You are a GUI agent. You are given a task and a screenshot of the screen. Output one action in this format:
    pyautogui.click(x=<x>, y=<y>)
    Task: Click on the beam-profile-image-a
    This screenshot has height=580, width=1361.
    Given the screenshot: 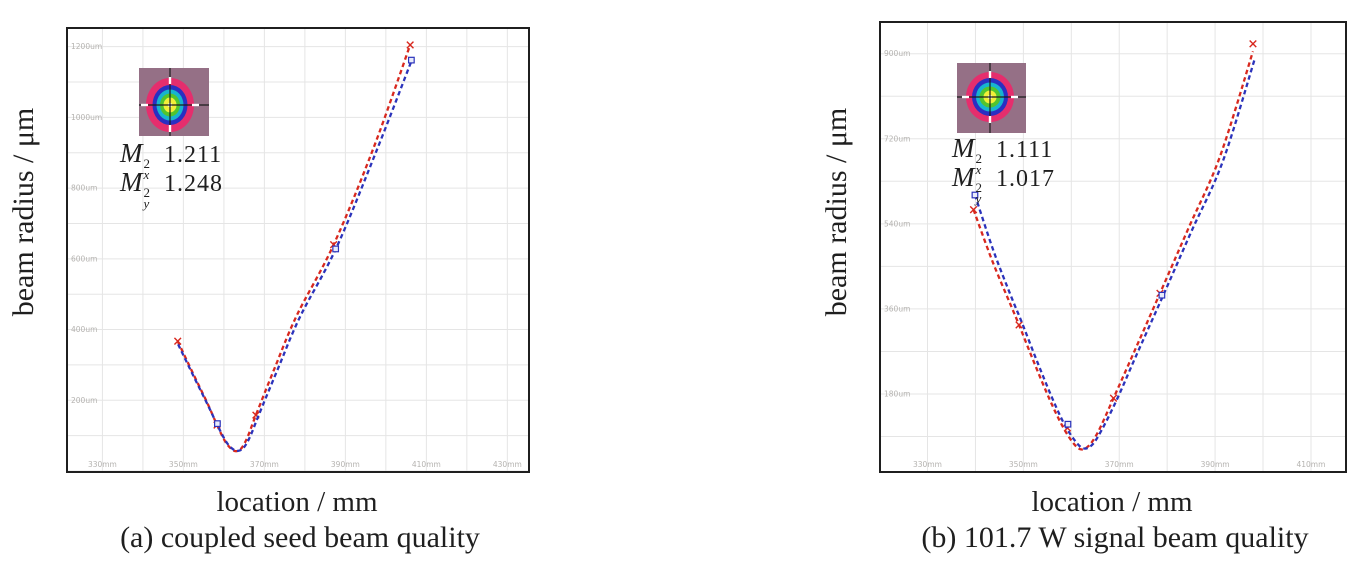 What is the action you would take?
    pyautogui.click(x=174, y=102)
    